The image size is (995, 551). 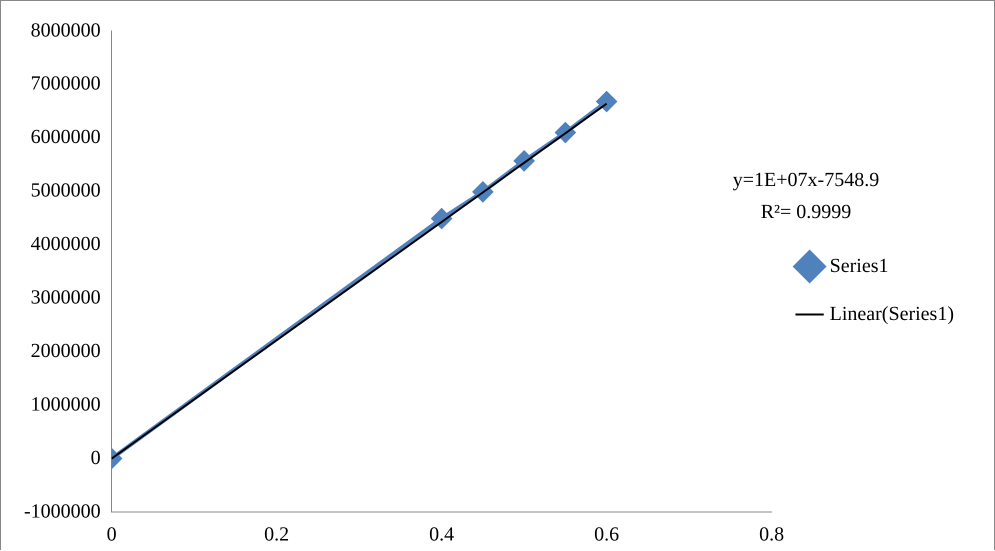 I want to click on y-tick-label: 2000000, so click(x=65, y=351).